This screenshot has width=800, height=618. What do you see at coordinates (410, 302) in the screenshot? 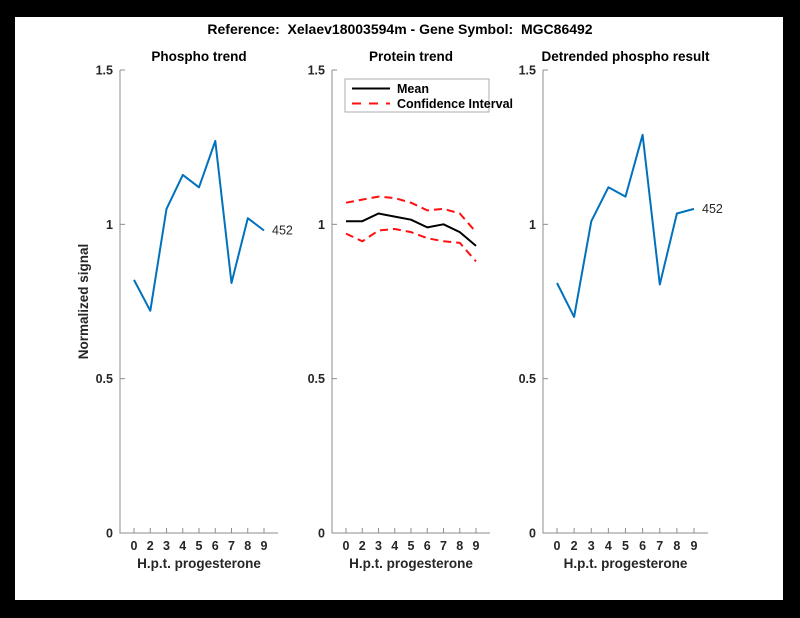
I see `plot2-axes` at bounding box center [410, 302].